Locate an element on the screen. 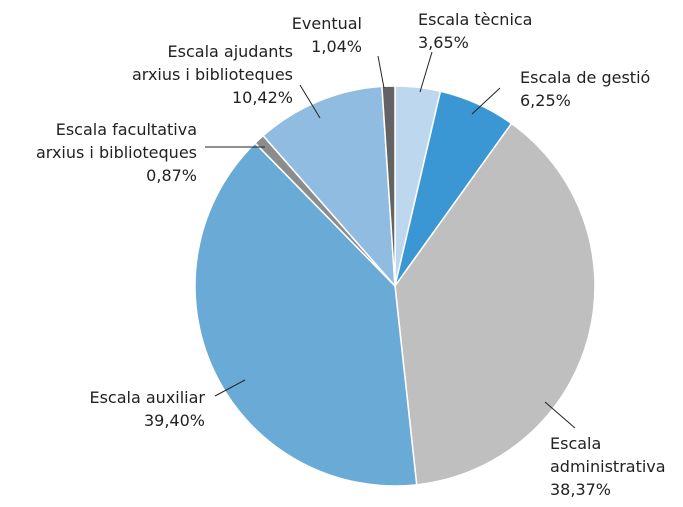  slice-name: Escala auxiliar is located at coordinates (147, 397).